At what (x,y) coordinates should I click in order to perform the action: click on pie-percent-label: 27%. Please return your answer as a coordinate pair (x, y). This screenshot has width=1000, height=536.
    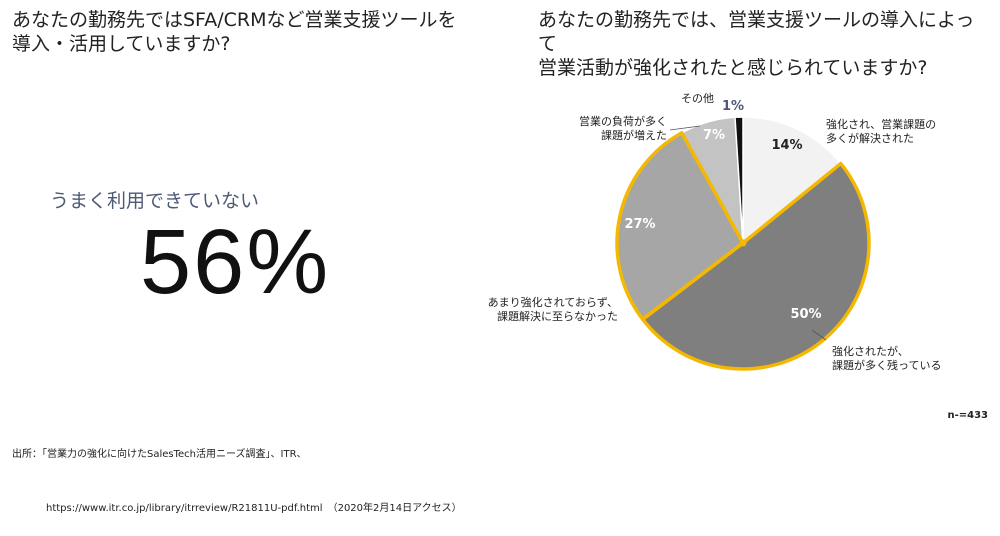
    Looking at the image, I should click on (639, 224).